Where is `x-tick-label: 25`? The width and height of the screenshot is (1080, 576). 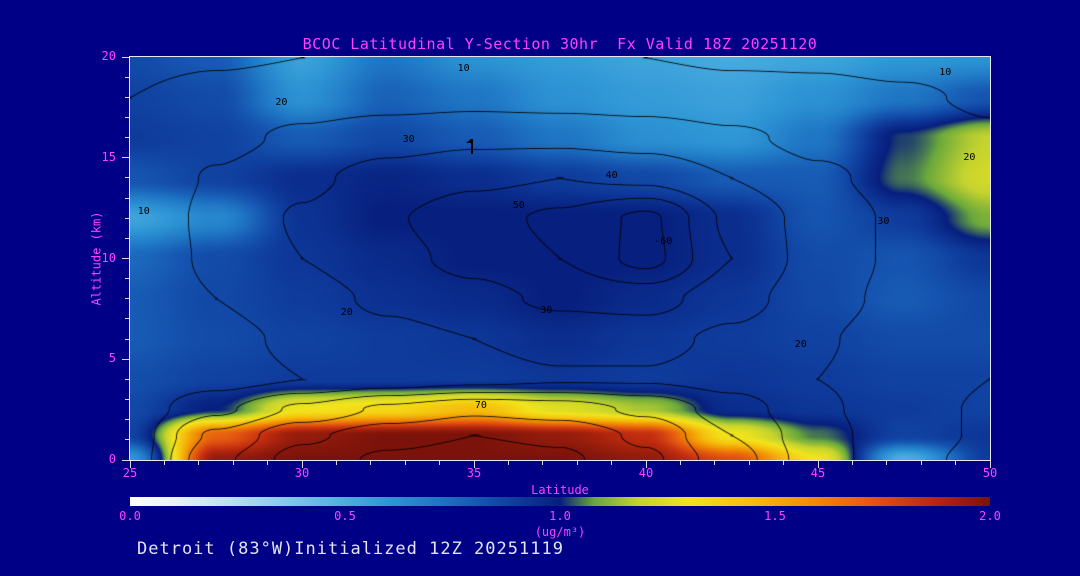 x-tick-label: 25 is located at coordinates (130, 473).